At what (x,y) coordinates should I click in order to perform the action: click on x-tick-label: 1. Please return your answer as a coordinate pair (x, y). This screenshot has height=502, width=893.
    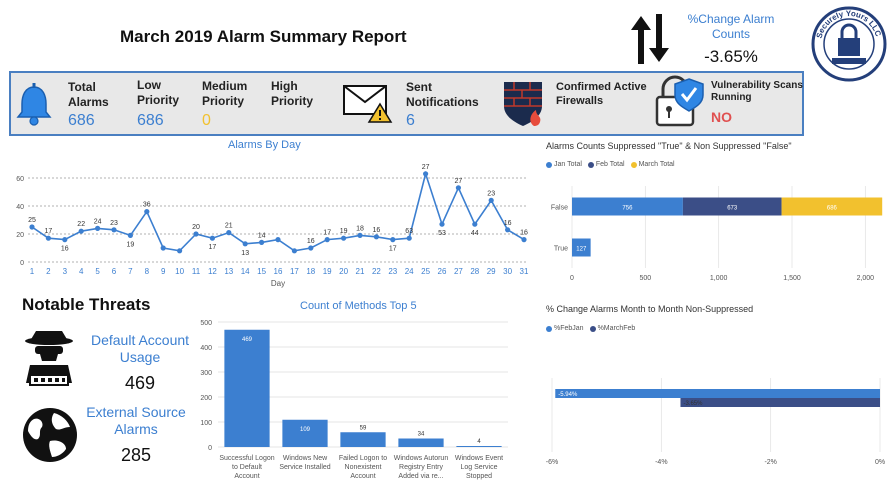
    Looking at the image, I should click on (32, 271).